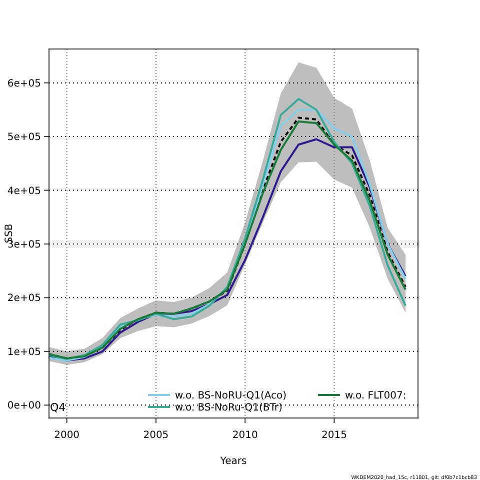 The image size is (480, 480). Describe the element at coordinates (334, 435) in the screenshot. I see `x-tick-label: 2015` at that location.